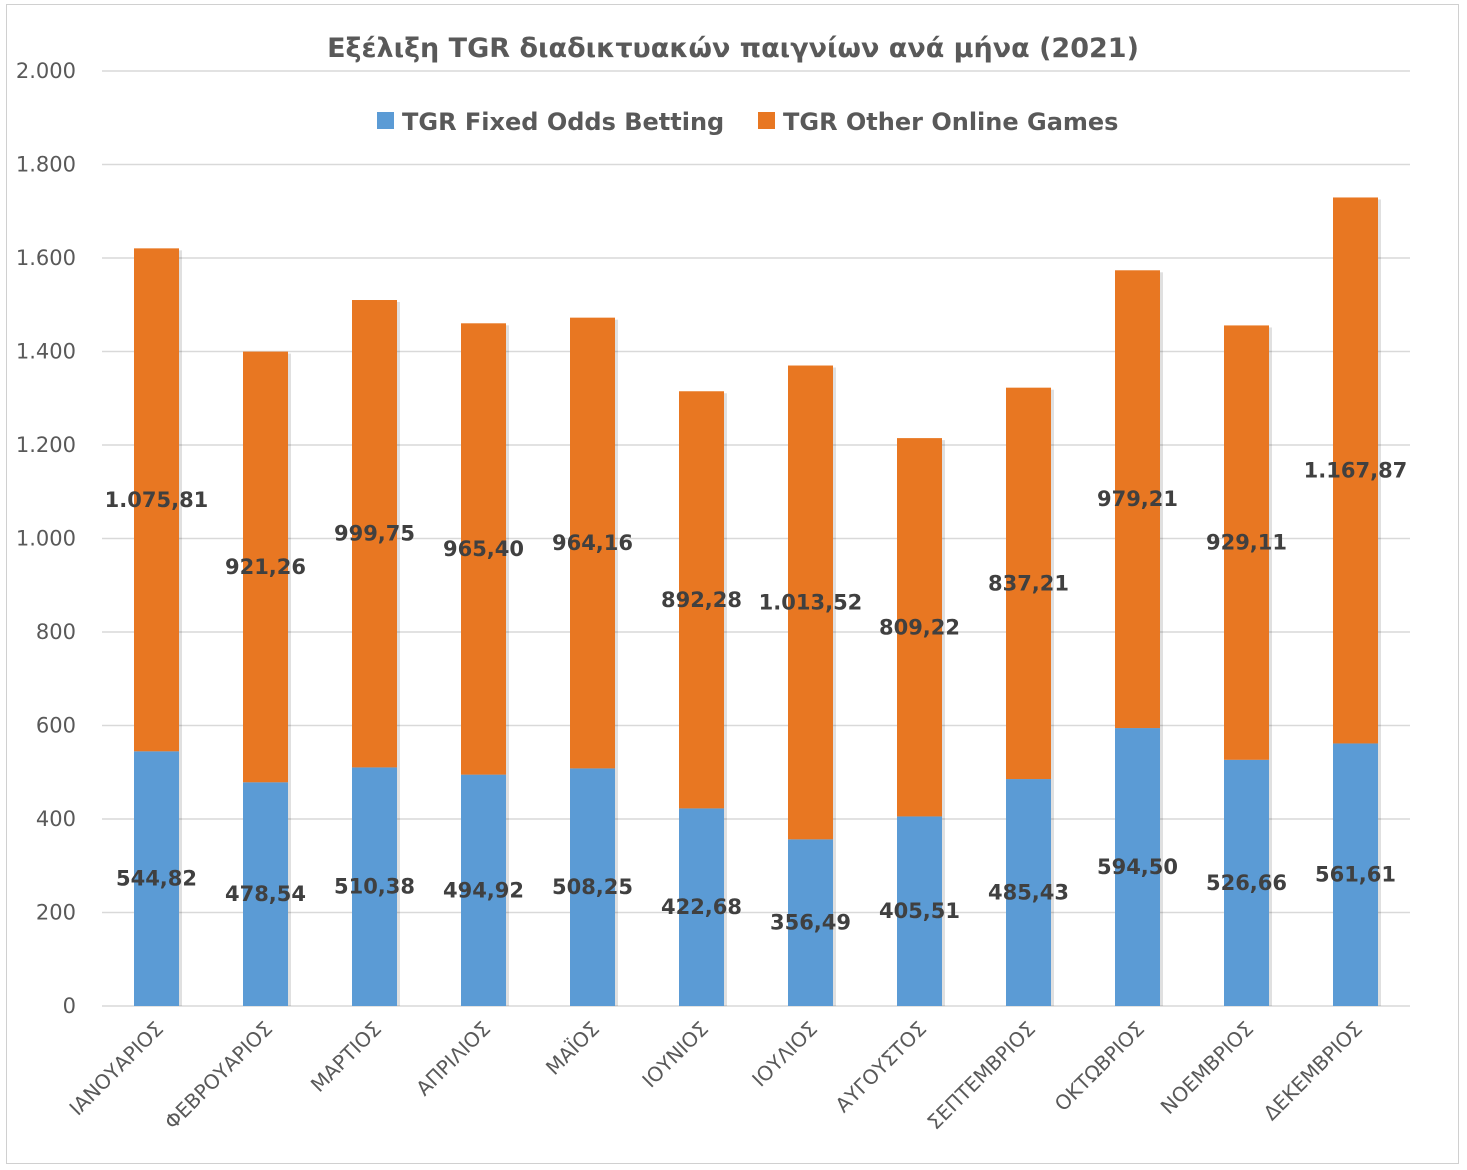 This screenshot has height=1170, width=1467. Describe the element at coordinates (766, 120) in the screenshot. I see `legend-swatch-other-games` at that location.